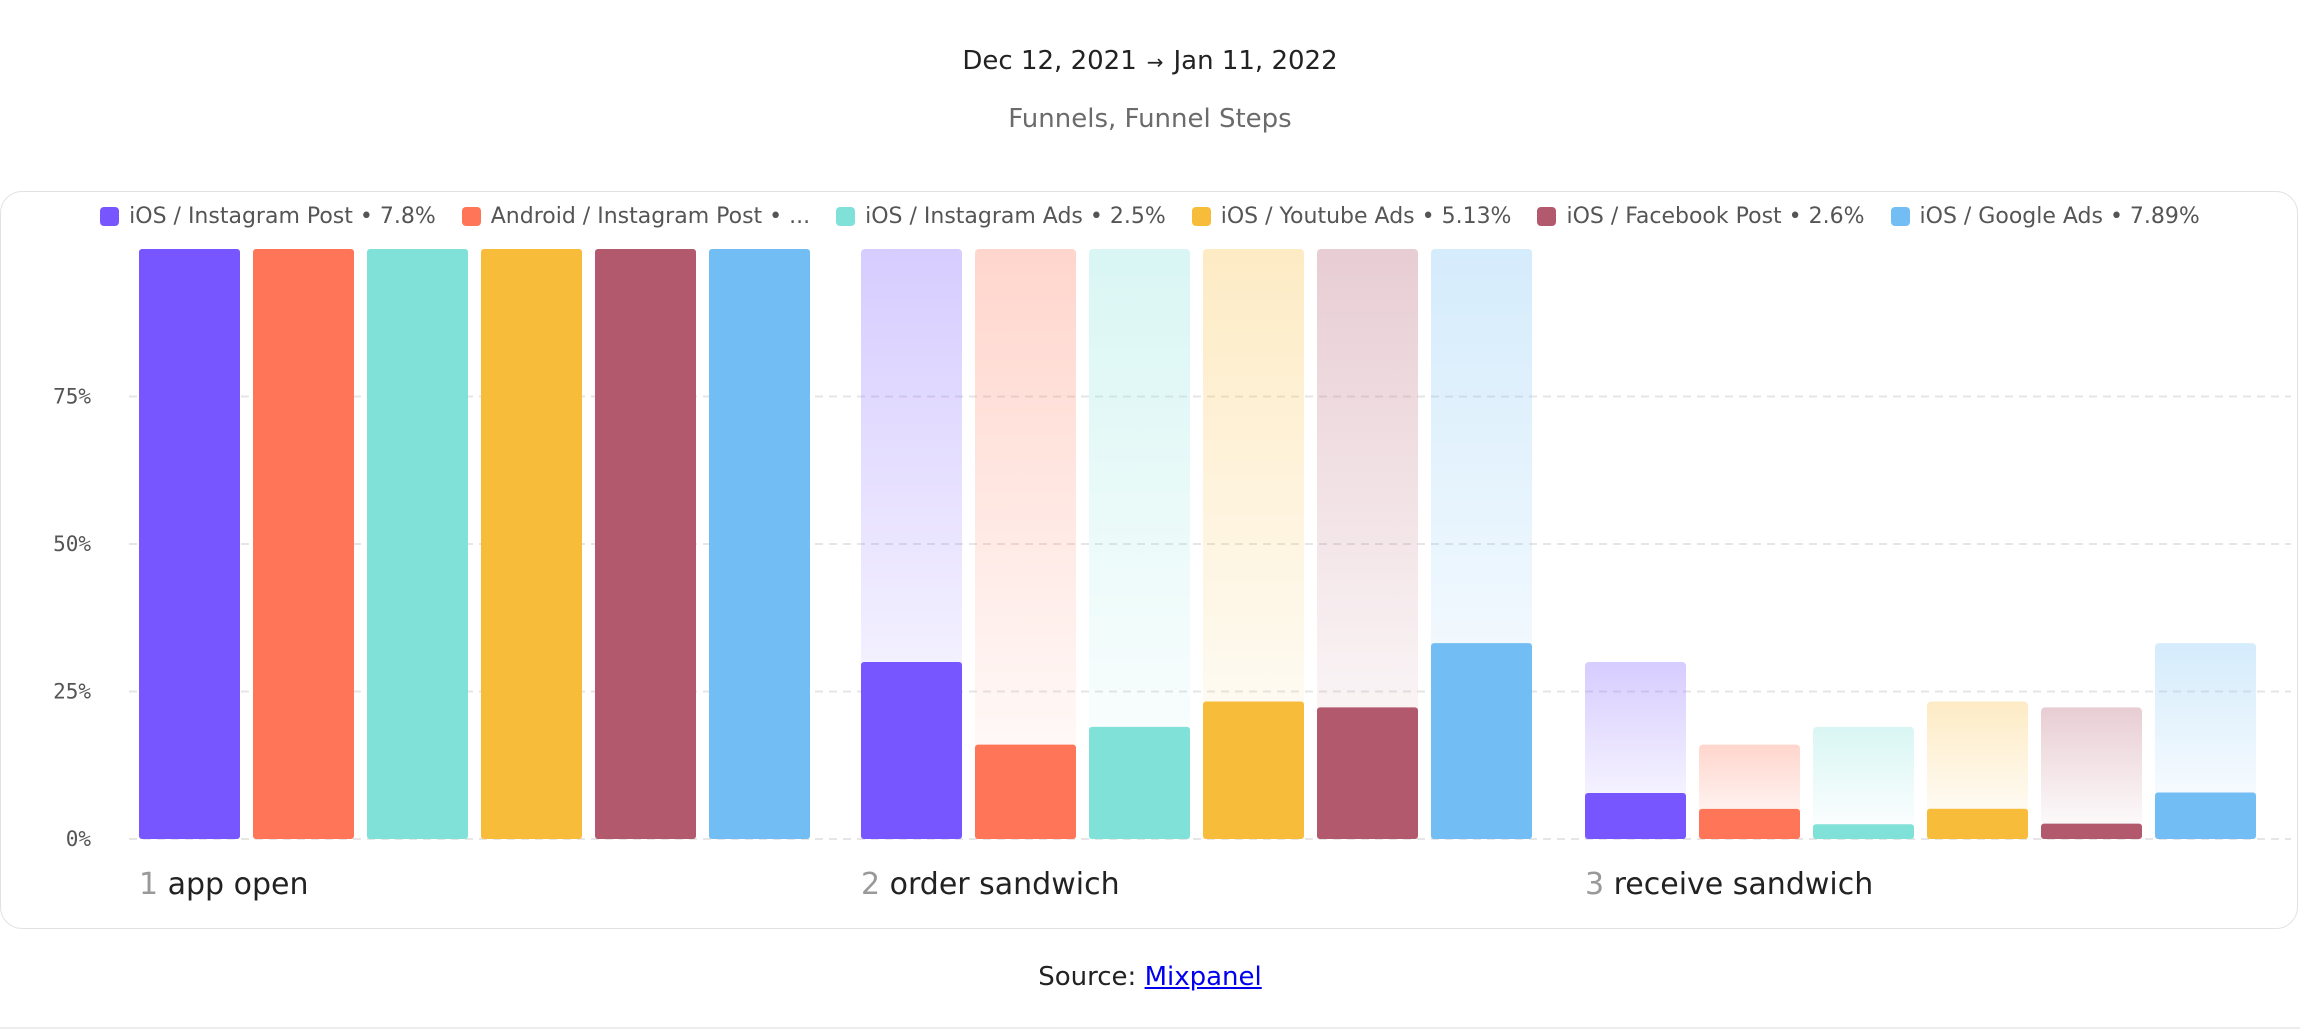  What do you see at coordinates (282, 216) in the screenshot?
I see `legend-label: iOS / Instagram Post • 7.8%` at bounding box center [282, 216].